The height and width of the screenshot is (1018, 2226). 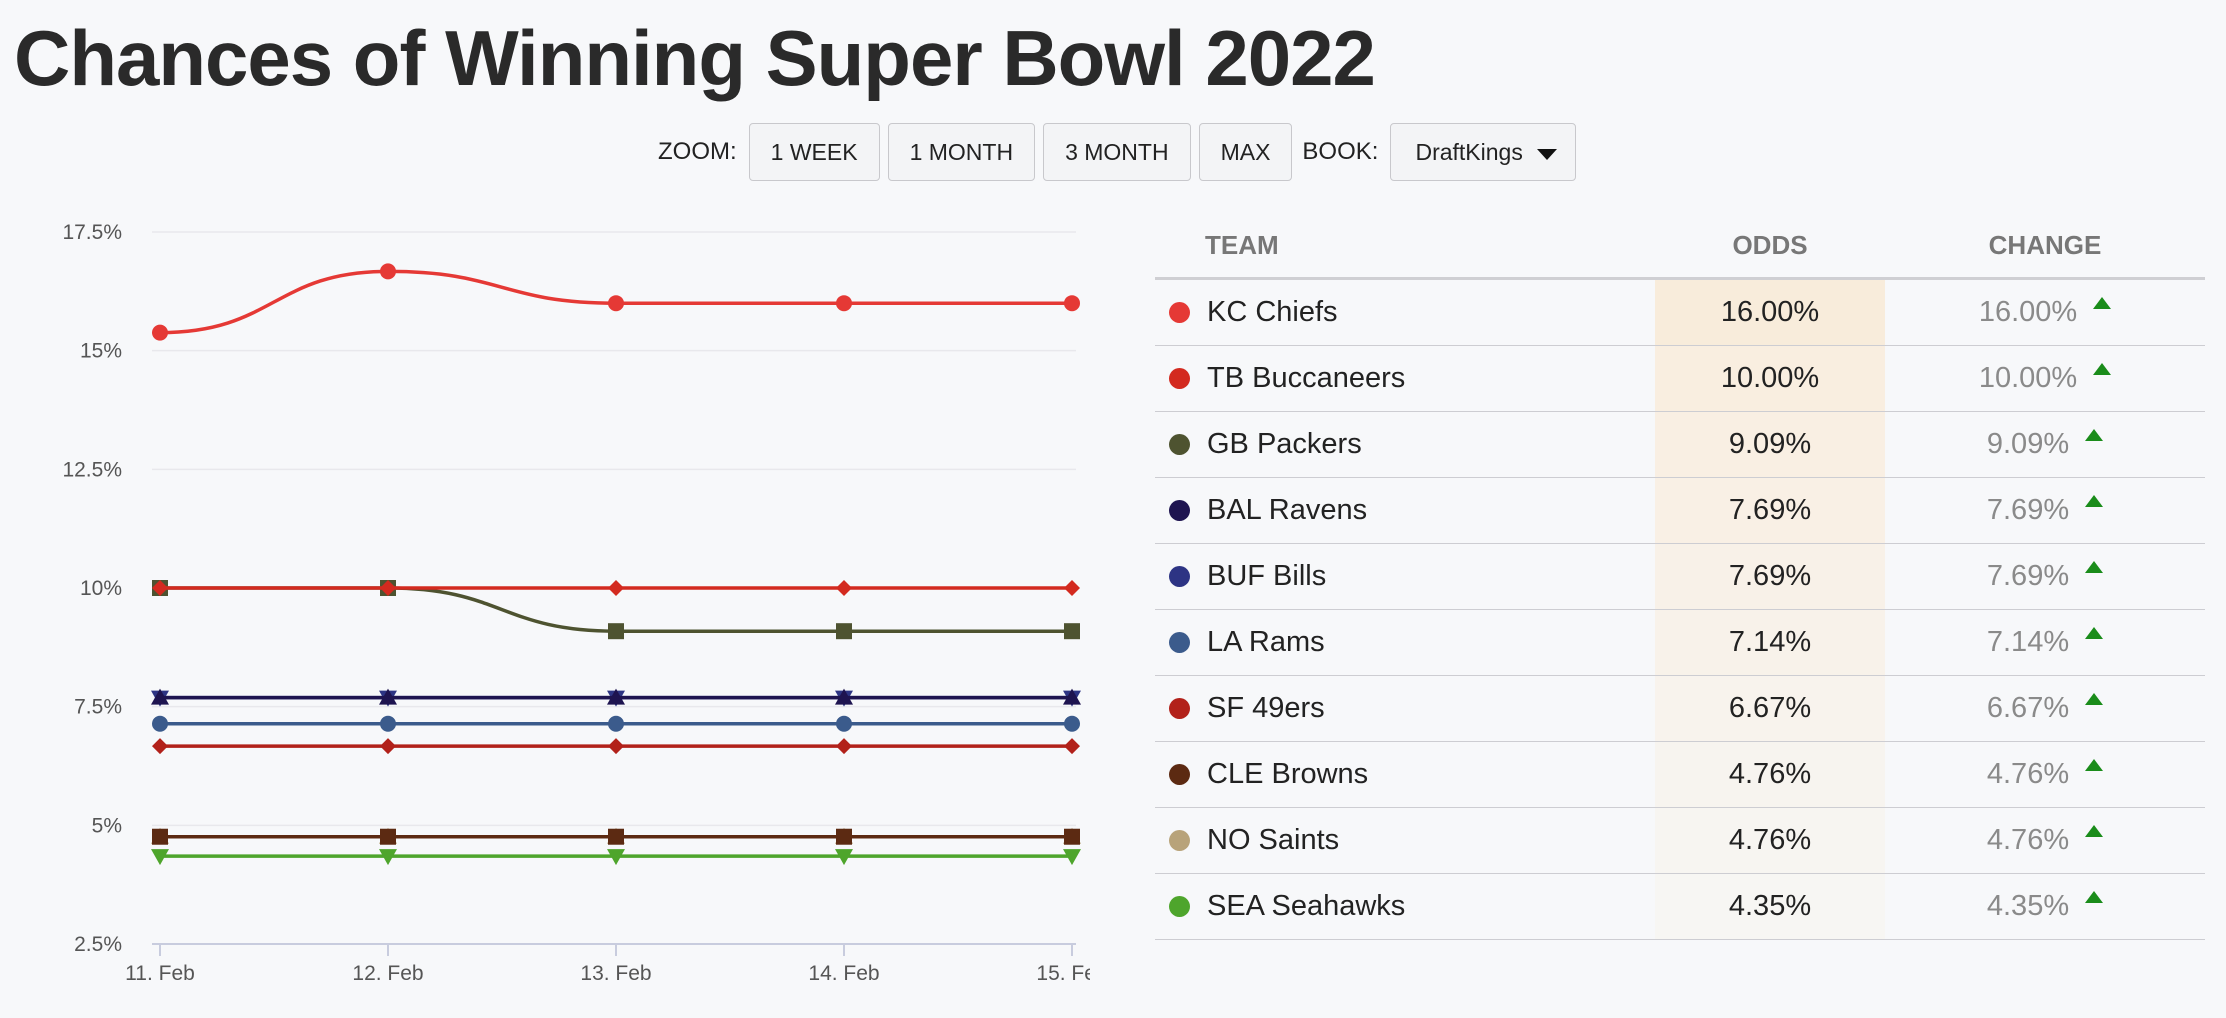 I want to click on odds-cell: 4.76%, so click(x=1770, y=774).